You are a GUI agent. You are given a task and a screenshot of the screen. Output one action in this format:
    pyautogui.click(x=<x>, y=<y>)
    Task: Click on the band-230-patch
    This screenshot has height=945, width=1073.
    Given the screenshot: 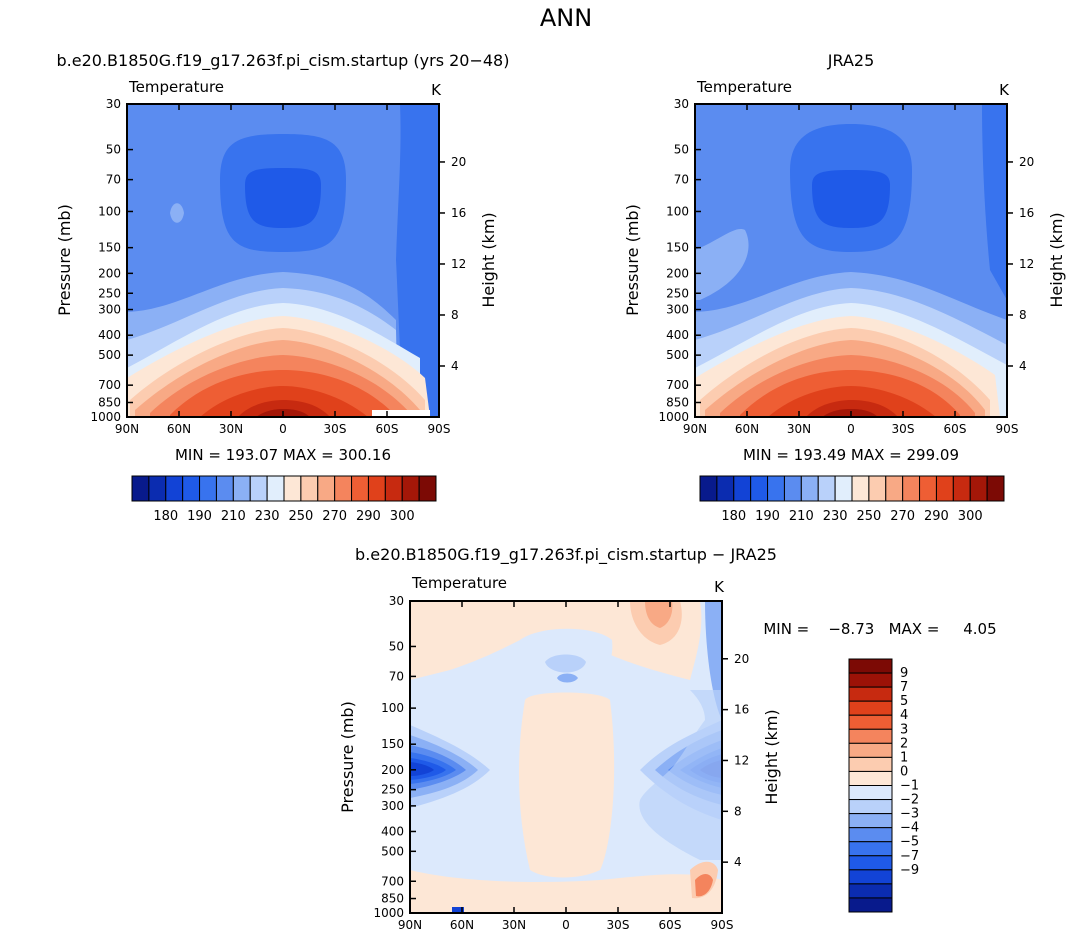 What is the action you would take?
    pyautogui.click(x=722, y=264)
    